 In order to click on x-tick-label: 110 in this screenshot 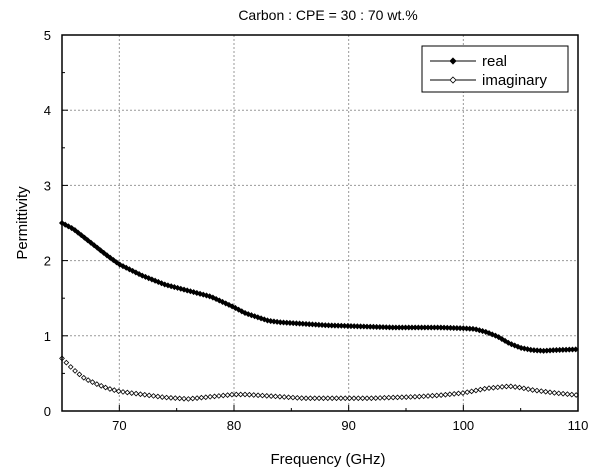, I will do `click(578, 425)`.